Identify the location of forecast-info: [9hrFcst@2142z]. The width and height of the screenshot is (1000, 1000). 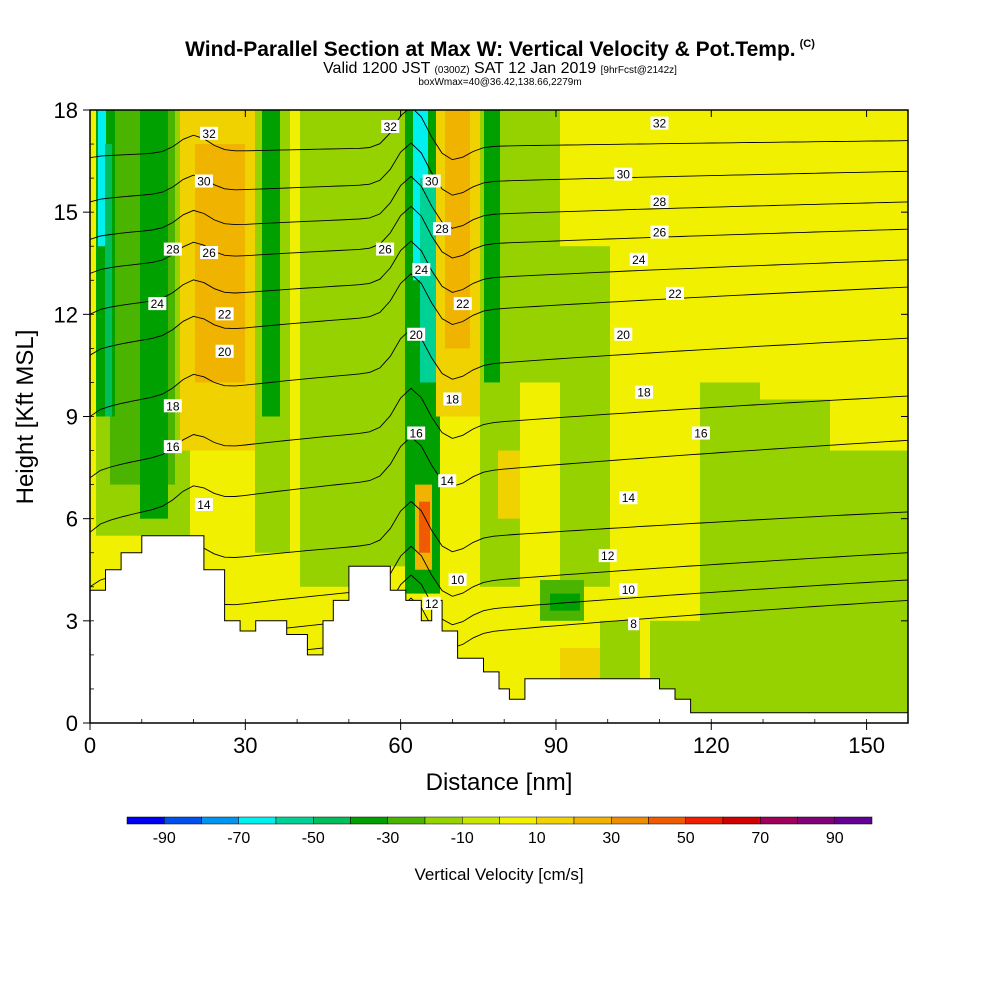
(638, 70).